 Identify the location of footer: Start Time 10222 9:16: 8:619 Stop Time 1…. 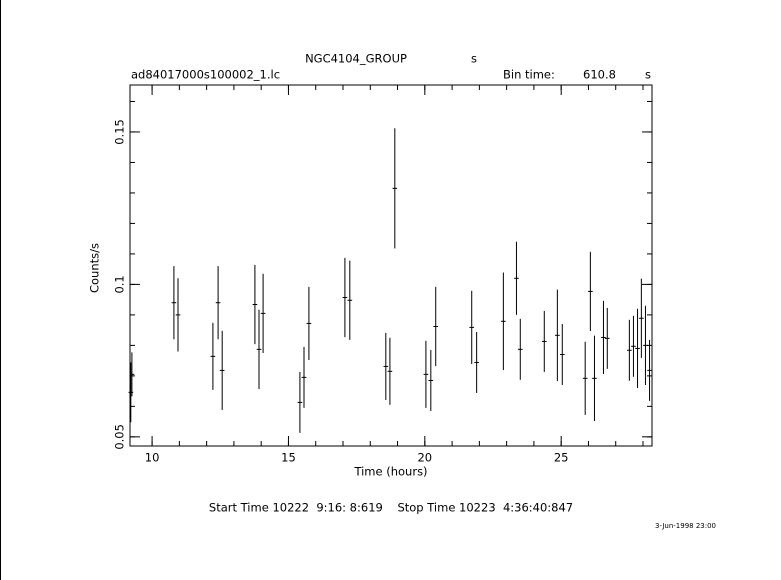
(391, 508).